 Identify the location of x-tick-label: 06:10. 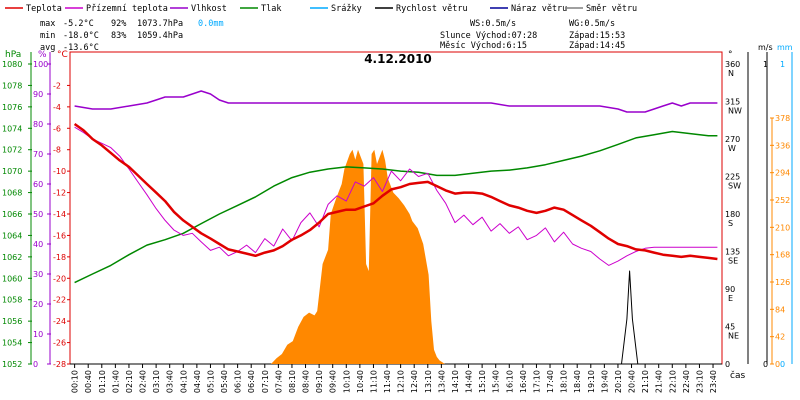
(238, 381).